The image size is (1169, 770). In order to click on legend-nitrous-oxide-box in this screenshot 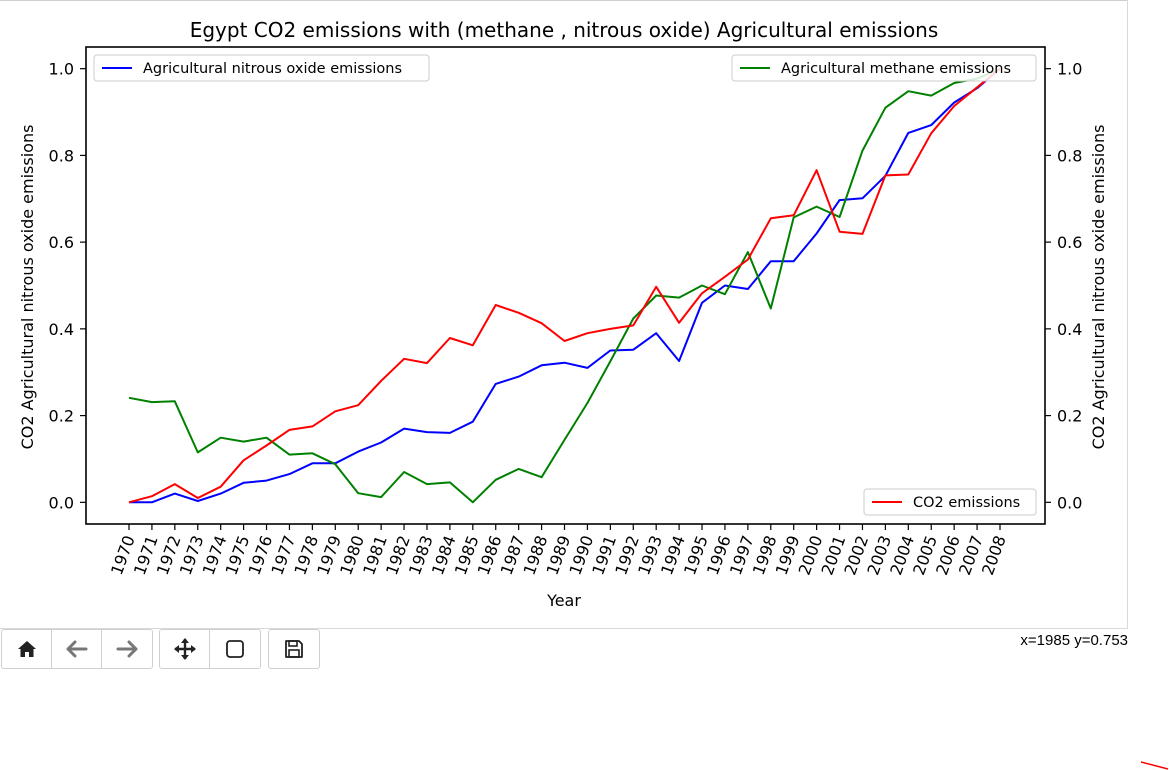, I will do `click(261, 68)`.